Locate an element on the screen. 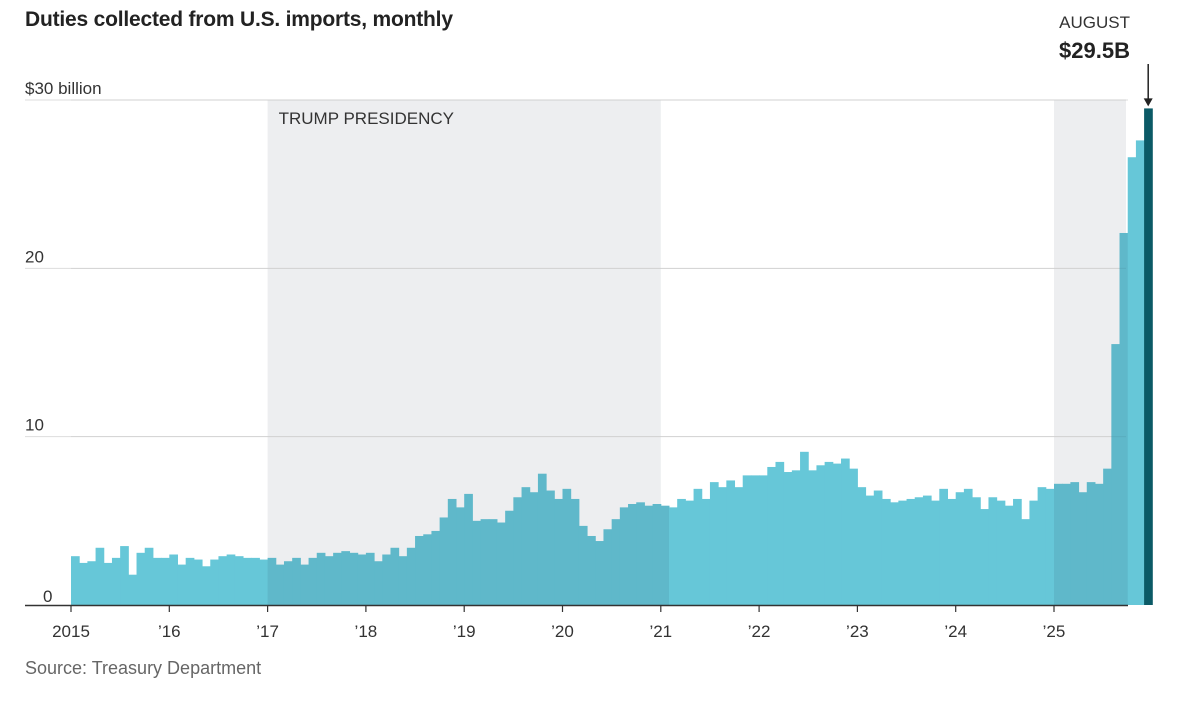 The width and height of the screenshot is (1200, 723). annotation-value-label: $29.5B is located at coordinates (1094, 50).